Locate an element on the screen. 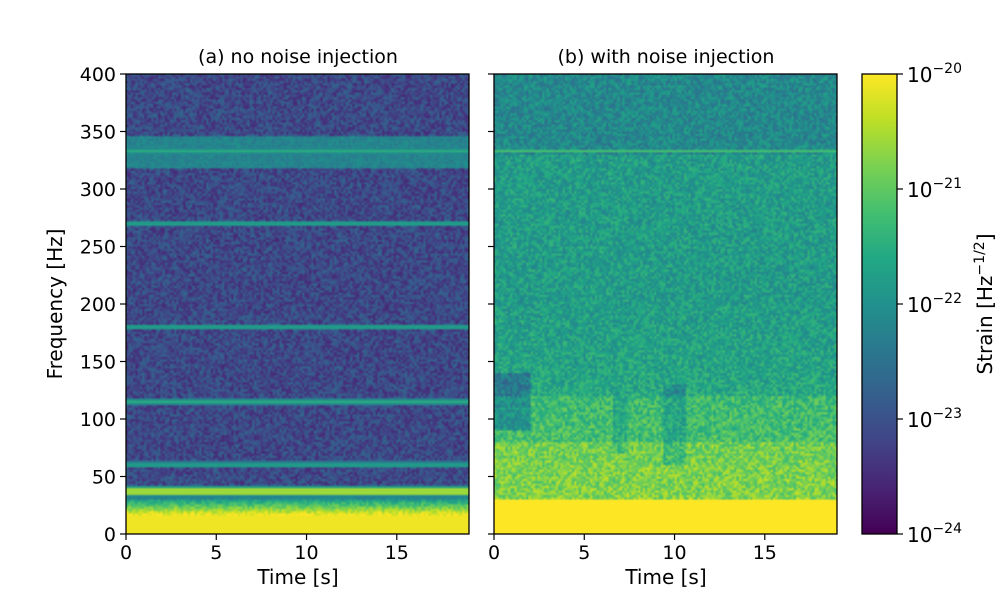 This screenshot has width=1000, height=604. panel-b-x-label: Time [s] is located at coordinates (665, 577).